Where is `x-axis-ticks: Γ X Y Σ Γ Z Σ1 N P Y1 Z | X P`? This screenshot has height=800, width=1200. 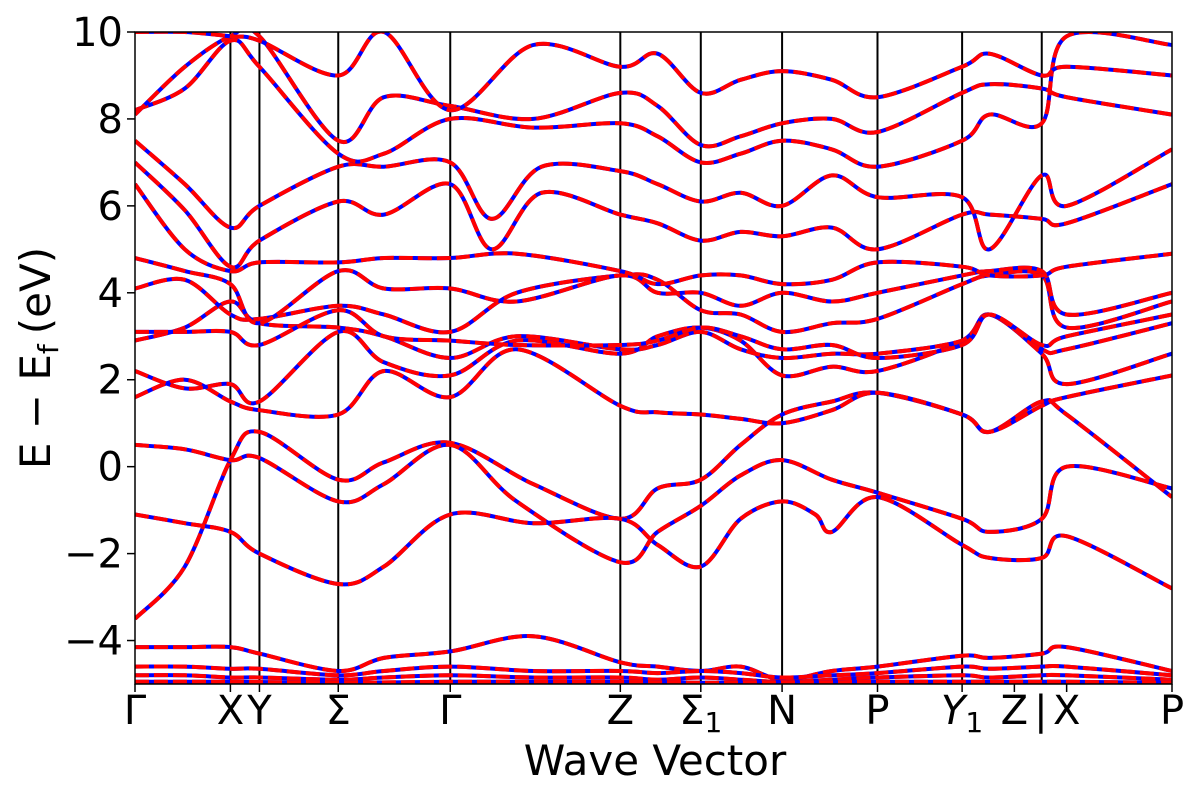
x-axis-ticks: Γ X Y Σ Γ Z Σ1 N P Y1 Z | X P is located at coordinates (654, 711).